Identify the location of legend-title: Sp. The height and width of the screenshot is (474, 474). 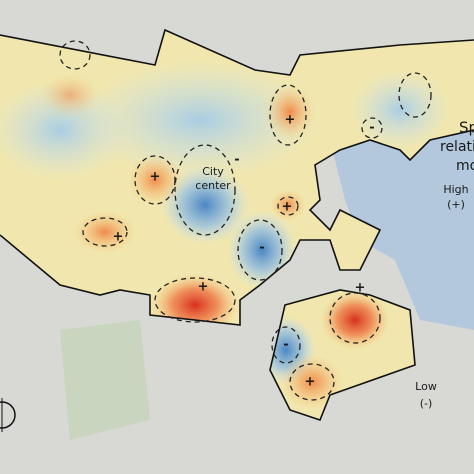
(466, 128).